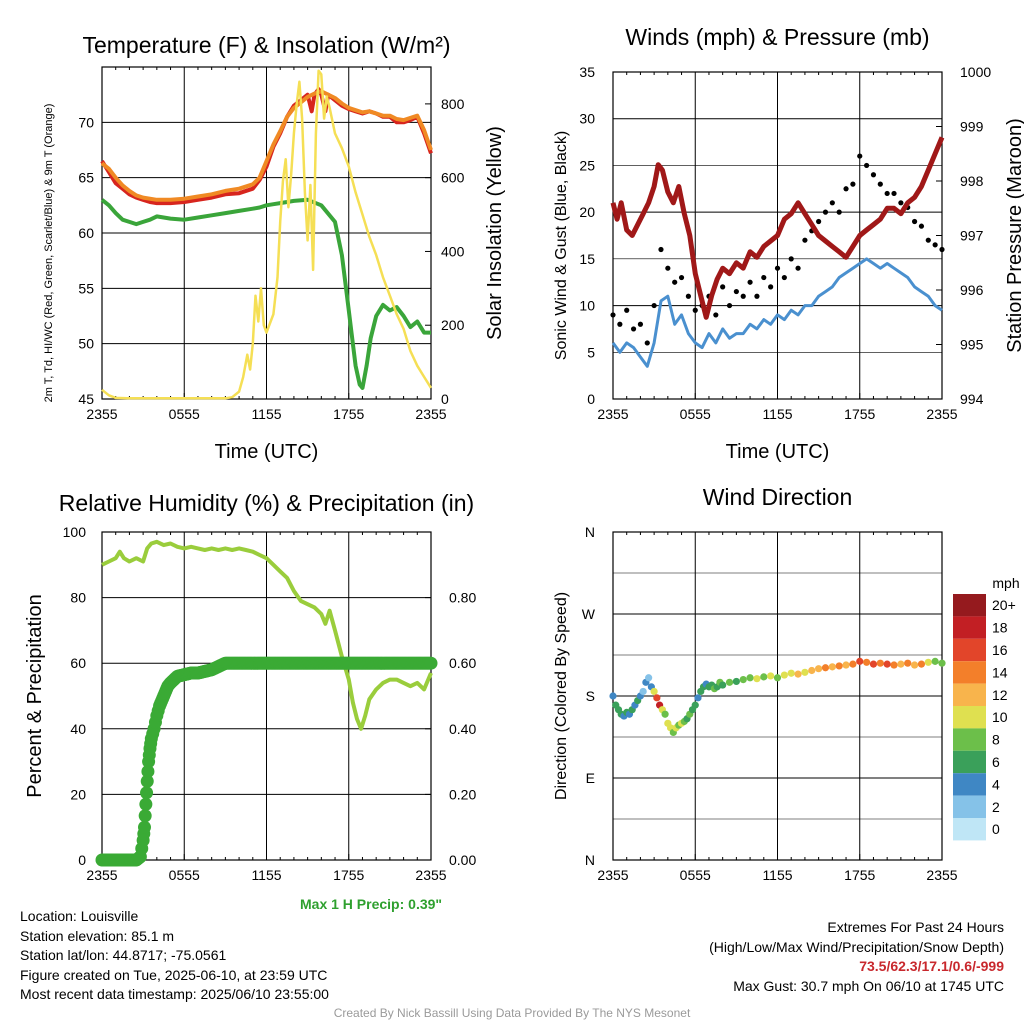 This screenshot has width=1024, height=1024. I want to click on direction-xtick-label: 1755, so click(859, 875).